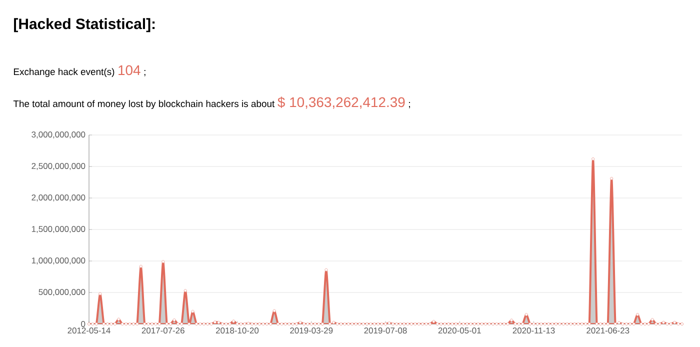  Describe the element at coordinates (341, 102) in the screenshot. I see `text: $ 10,363,262,412.39` at that location.